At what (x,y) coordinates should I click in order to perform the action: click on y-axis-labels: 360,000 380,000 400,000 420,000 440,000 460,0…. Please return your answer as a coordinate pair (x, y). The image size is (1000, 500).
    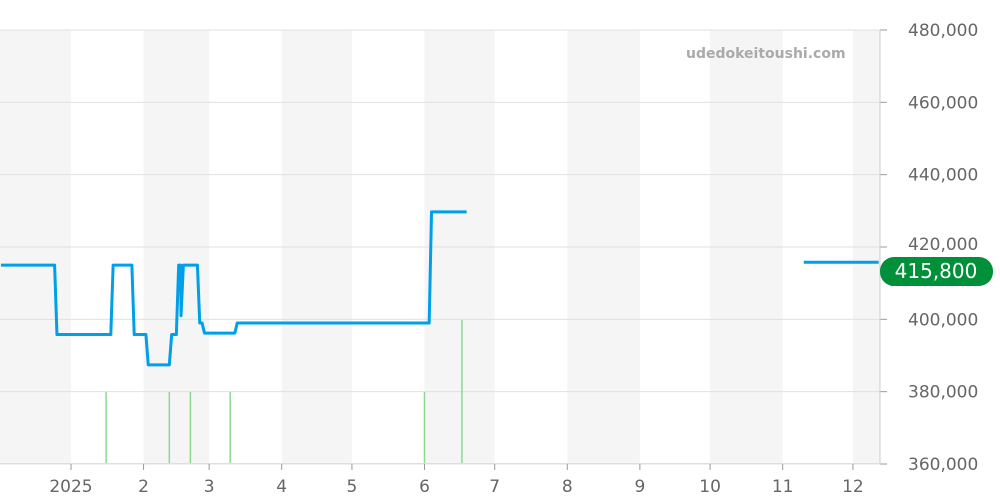
    Looking at the image, I should click on (943, 248).